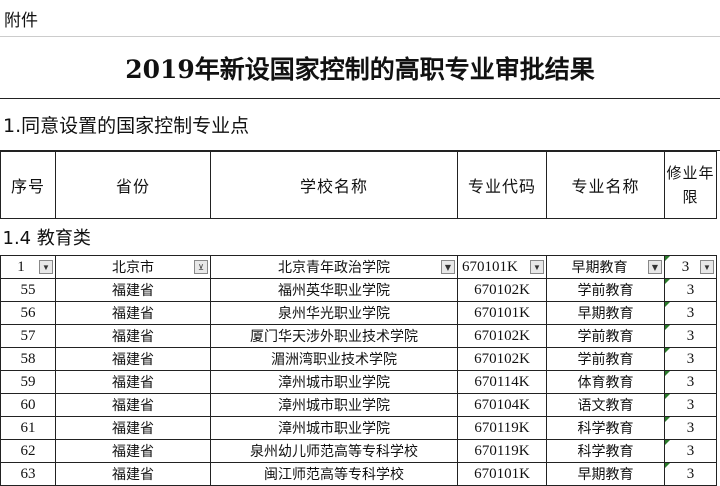  I want to click on code-value: 670101K, so click(490, 266).